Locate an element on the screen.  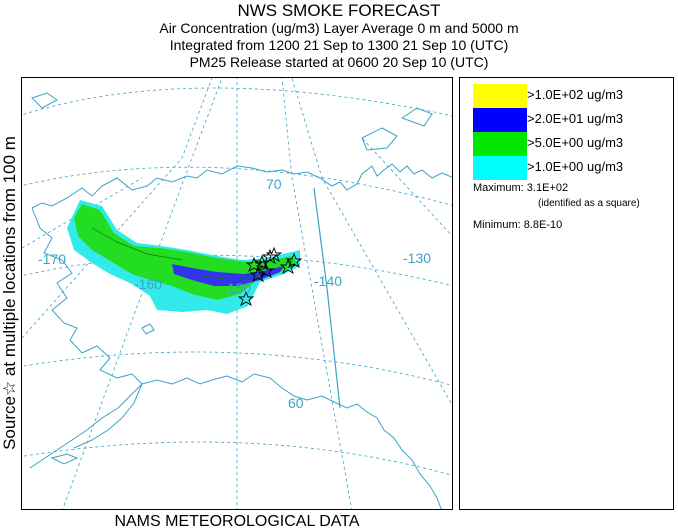
legend-swatch-green is located at coordinates (500, 144).